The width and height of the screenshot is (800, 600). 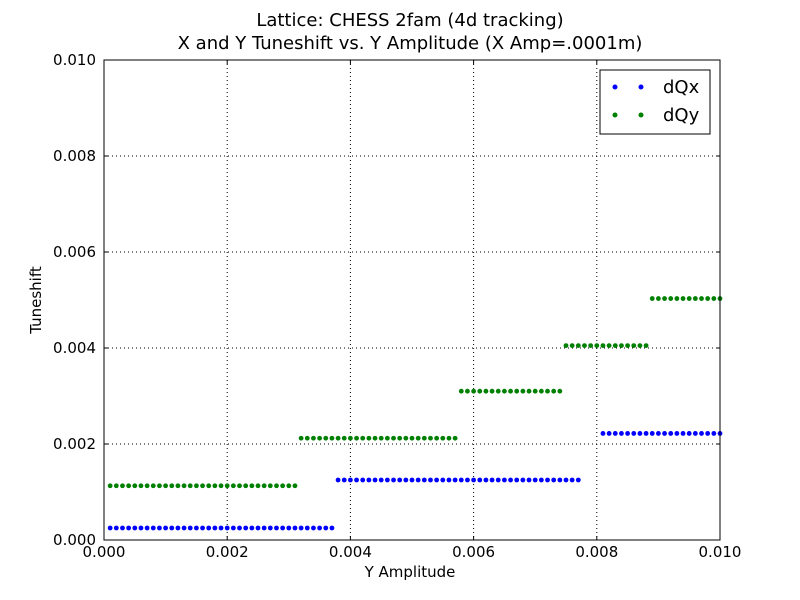 What do you see at coordinates (655, 102) in the screenshot?
I see `legend: dQx dQy` at bounding box center [655, 102].